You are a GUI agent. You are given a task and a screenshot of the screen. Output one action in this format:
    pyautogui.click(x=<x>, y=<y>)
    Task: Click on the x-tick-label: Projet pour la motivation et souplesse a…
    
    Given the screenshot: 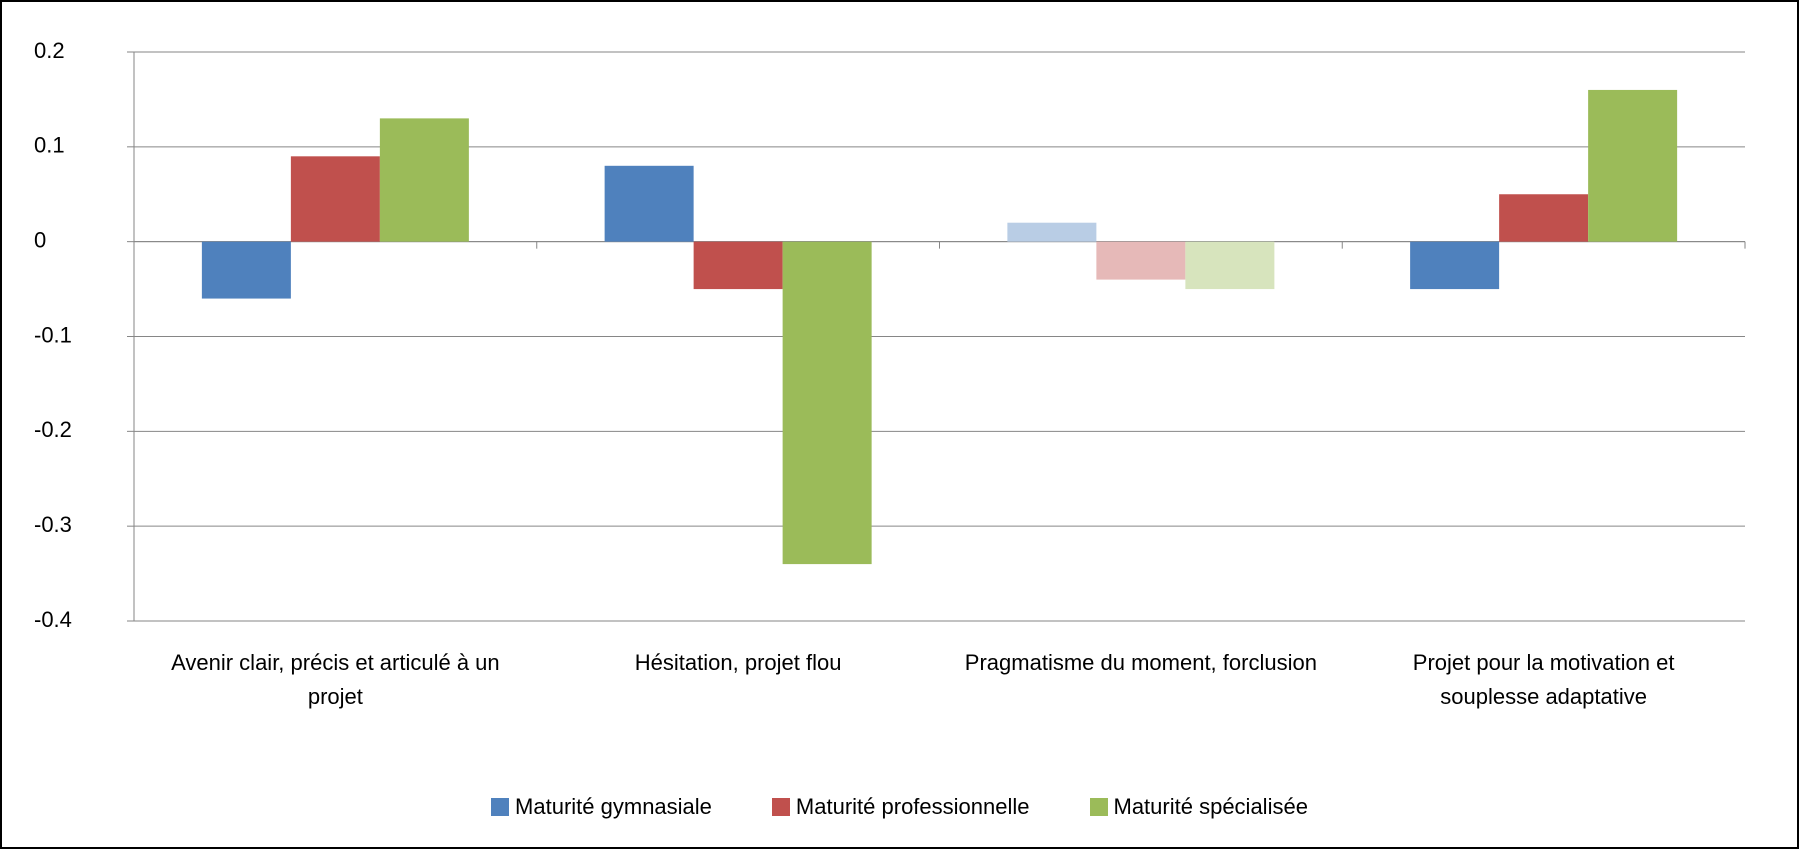 What is the action you would take?
    pyautogui.click(x=1543, y=679)
    